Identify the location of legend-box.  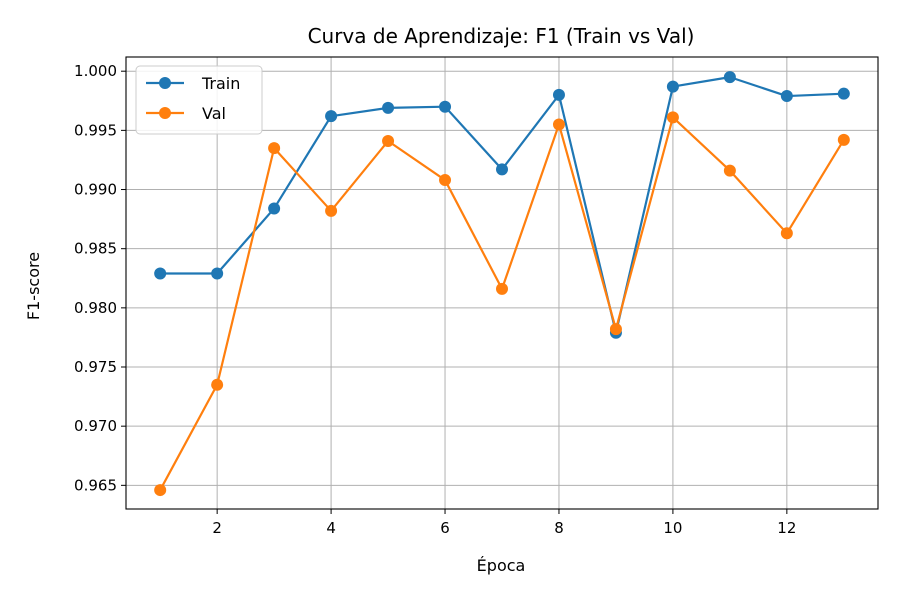
(199, 100).